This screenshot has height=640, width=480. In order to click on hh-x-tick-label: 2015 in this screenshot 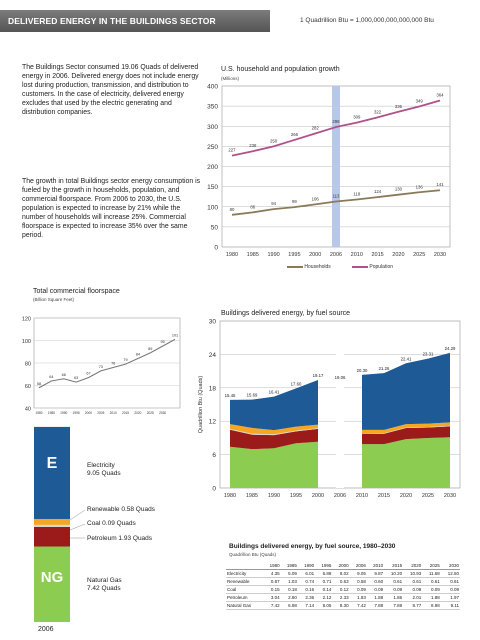, I will do `click(377, 255)`.